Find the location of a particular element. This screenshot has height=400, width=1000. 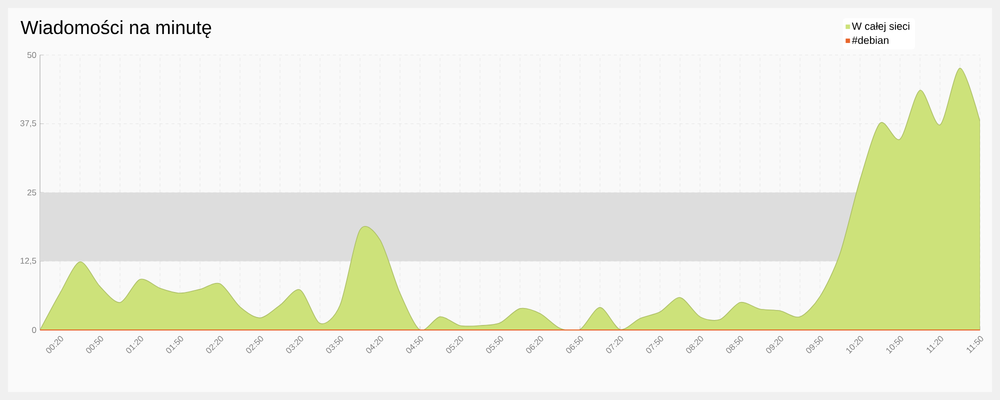

legend-label: W całej sieci is located at coordinates (881, 27).